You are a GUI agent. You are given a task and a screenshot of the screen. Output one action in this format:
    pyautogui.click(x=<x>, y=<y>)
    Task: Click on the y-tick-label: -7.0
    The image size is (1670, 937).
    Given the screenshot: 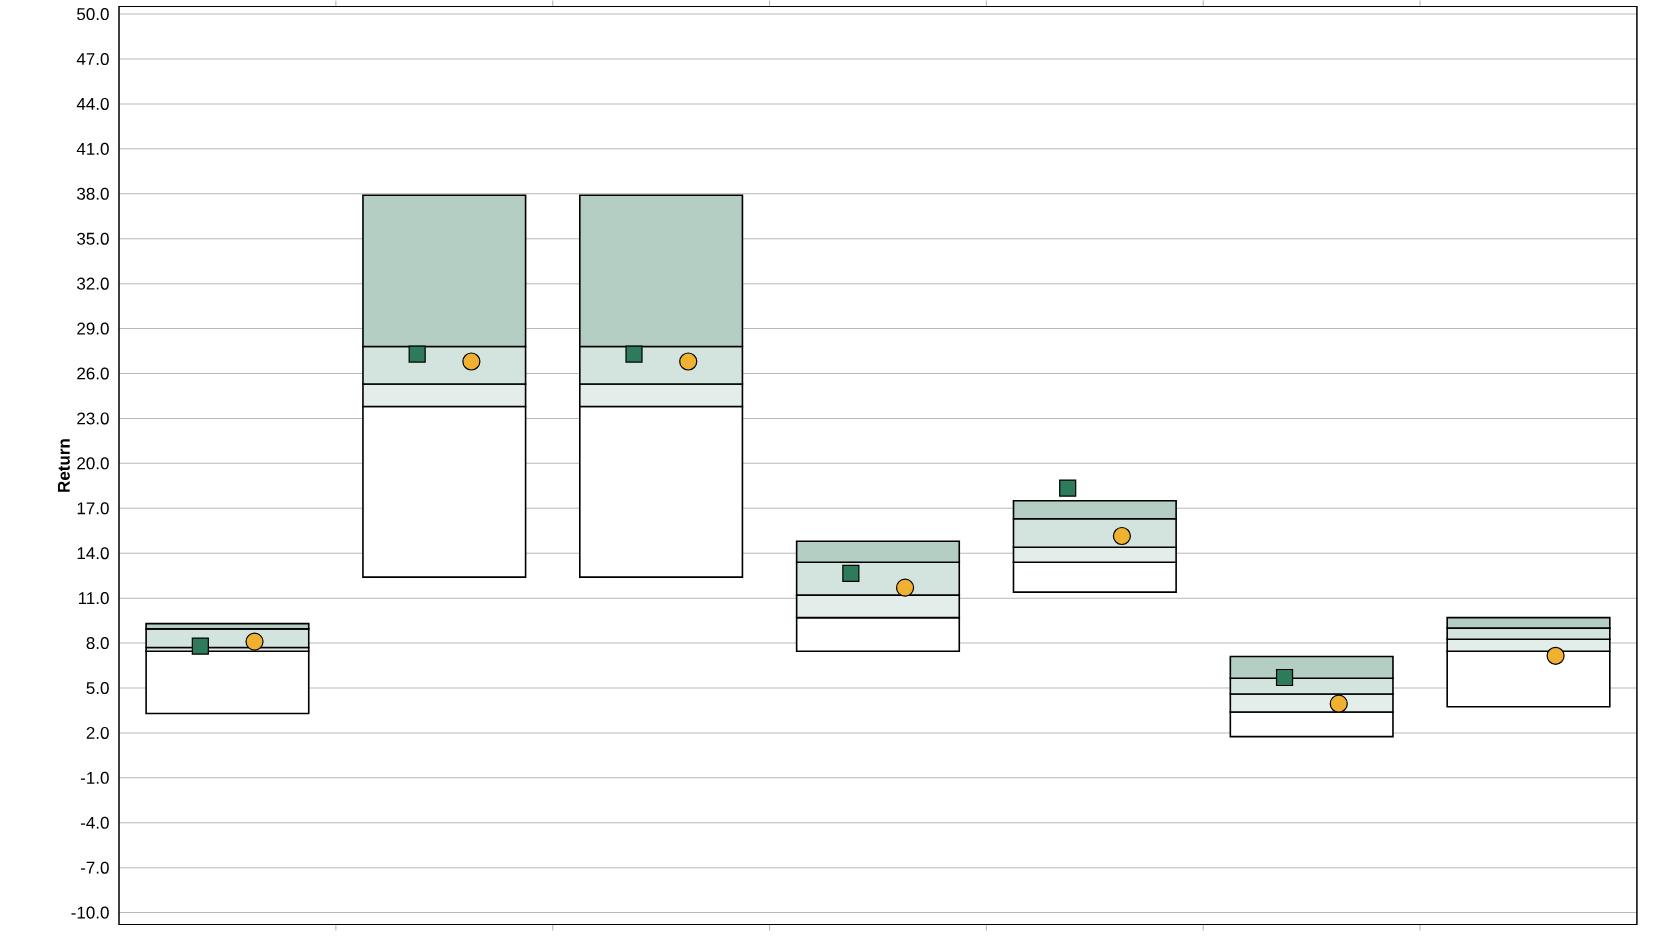 What is the action you would take?
    pyautogui.click(x=94, y=867)
    